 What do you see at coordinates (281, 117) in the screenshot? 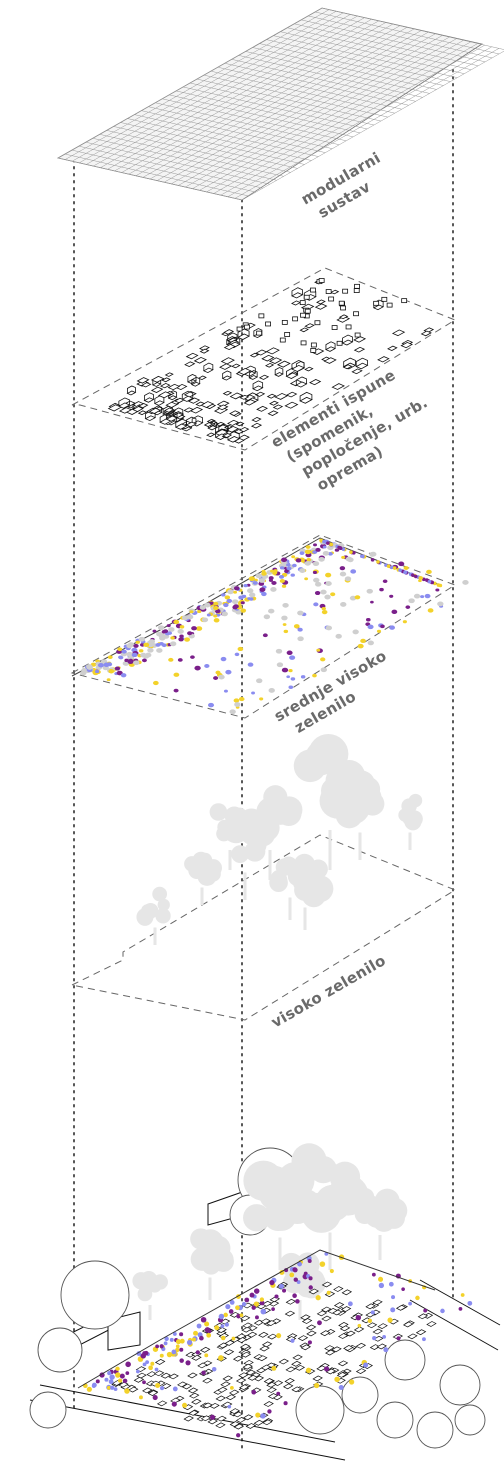
I see `modular-grid-layer: modularni sustav` at bounding box center [281, 117].